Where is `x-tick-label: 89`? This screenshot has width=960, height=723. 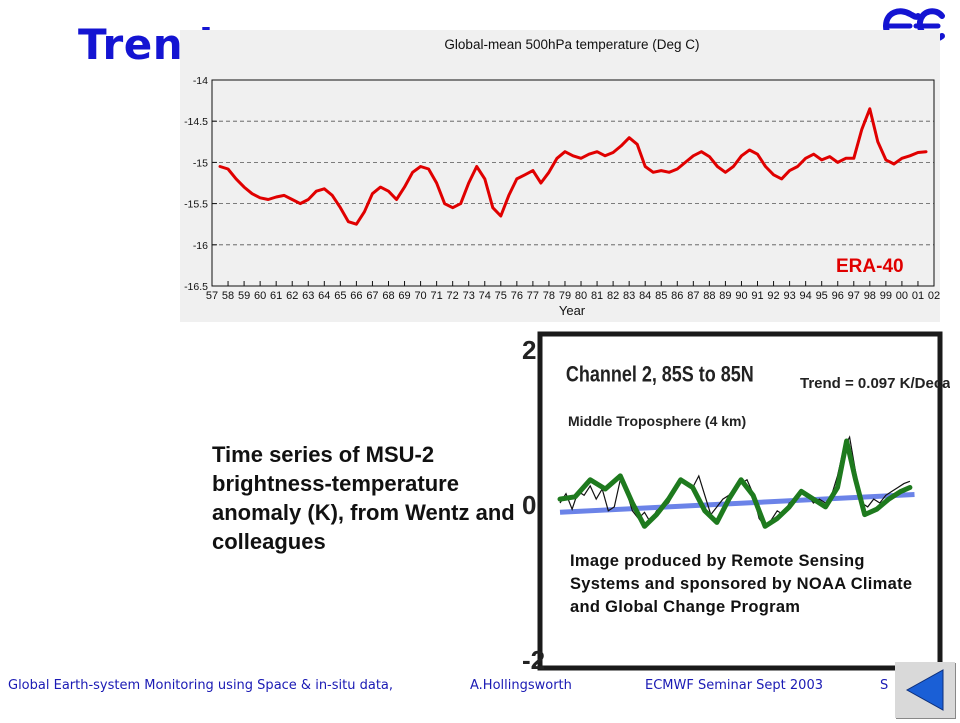
x-tick-label: 89 is located at coordinates (725, 296).